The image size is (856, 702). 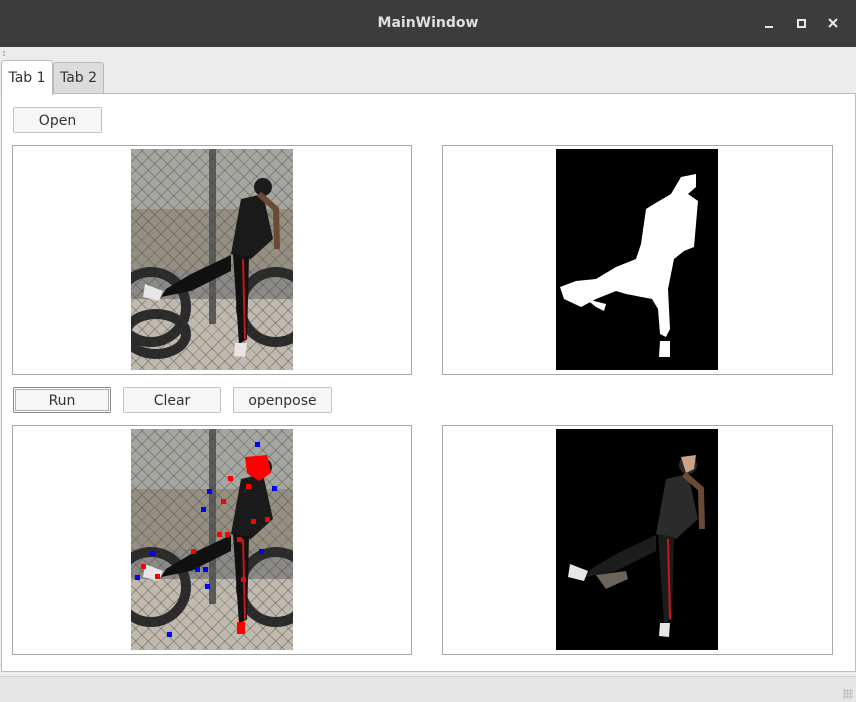 What do you see at coordinates (57, 120) in the screenshot?
I see `open-button: Open` at bounding box center [57, 120].